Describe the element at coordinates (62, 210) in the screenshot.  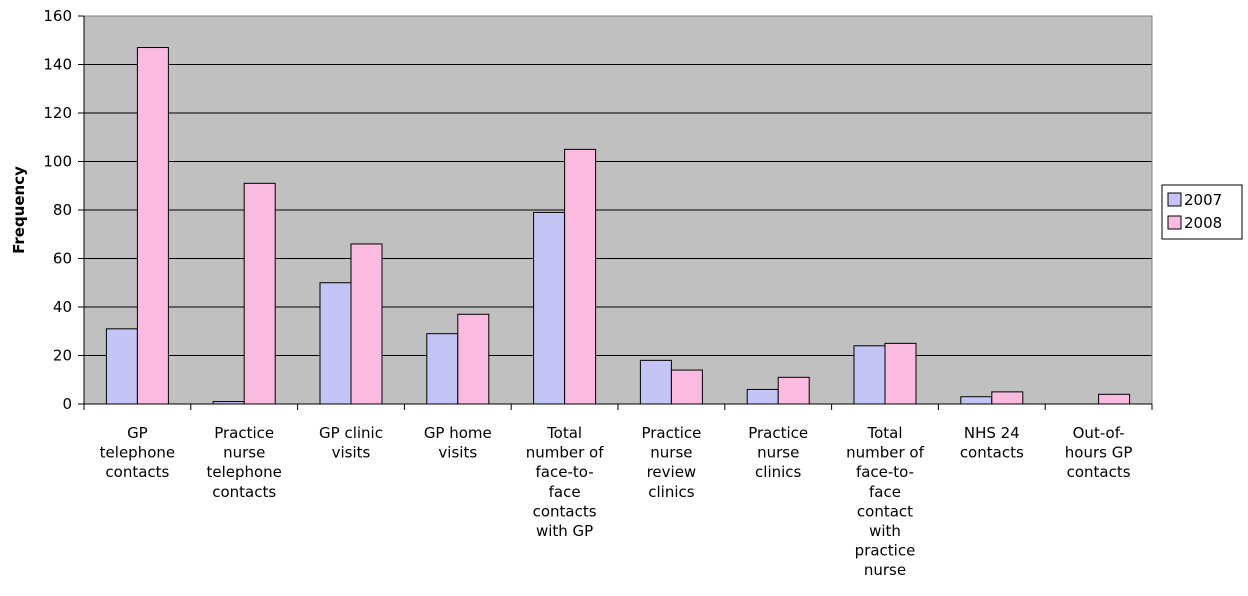
I see `y-tick-label: 80` at that location.